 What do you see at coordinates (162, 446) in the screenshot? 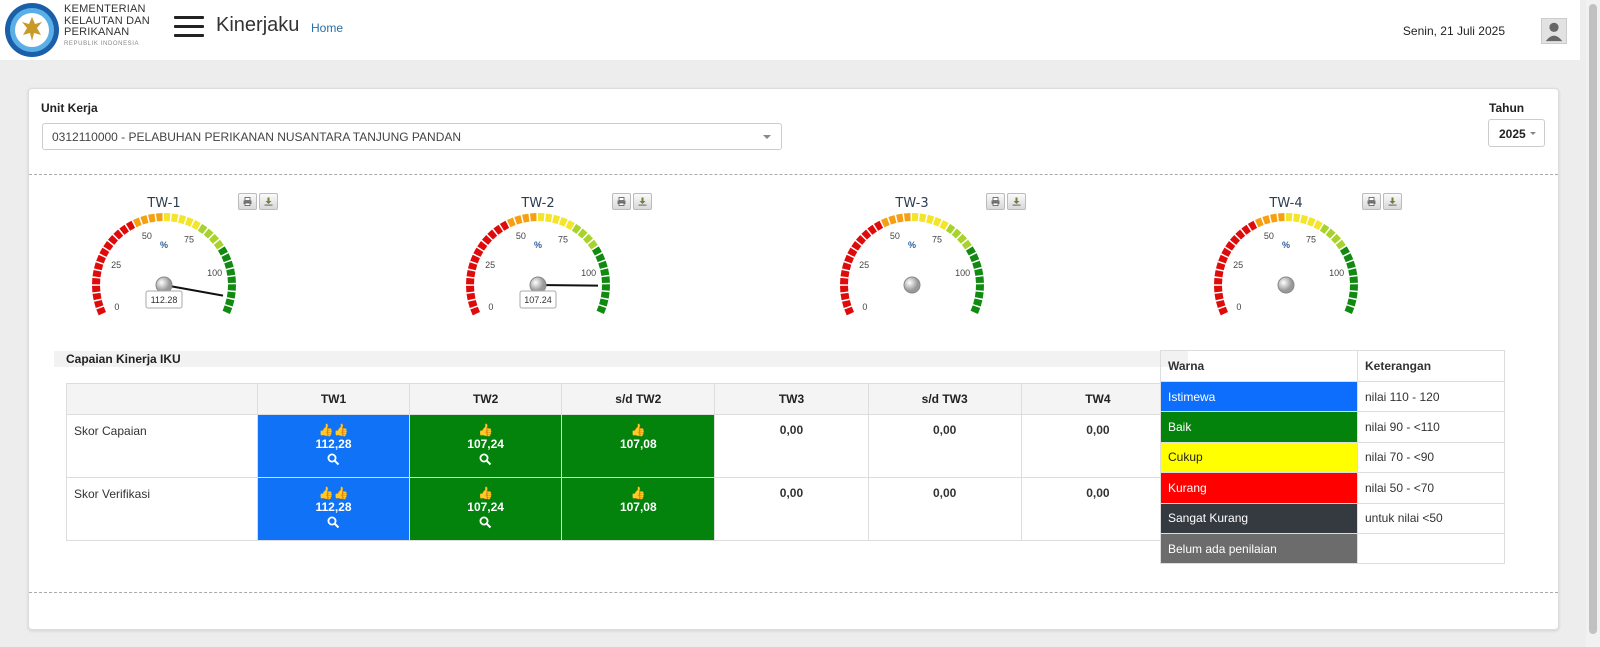
I see `row-label: Skor Capaian` at bounding box center [162, 446].